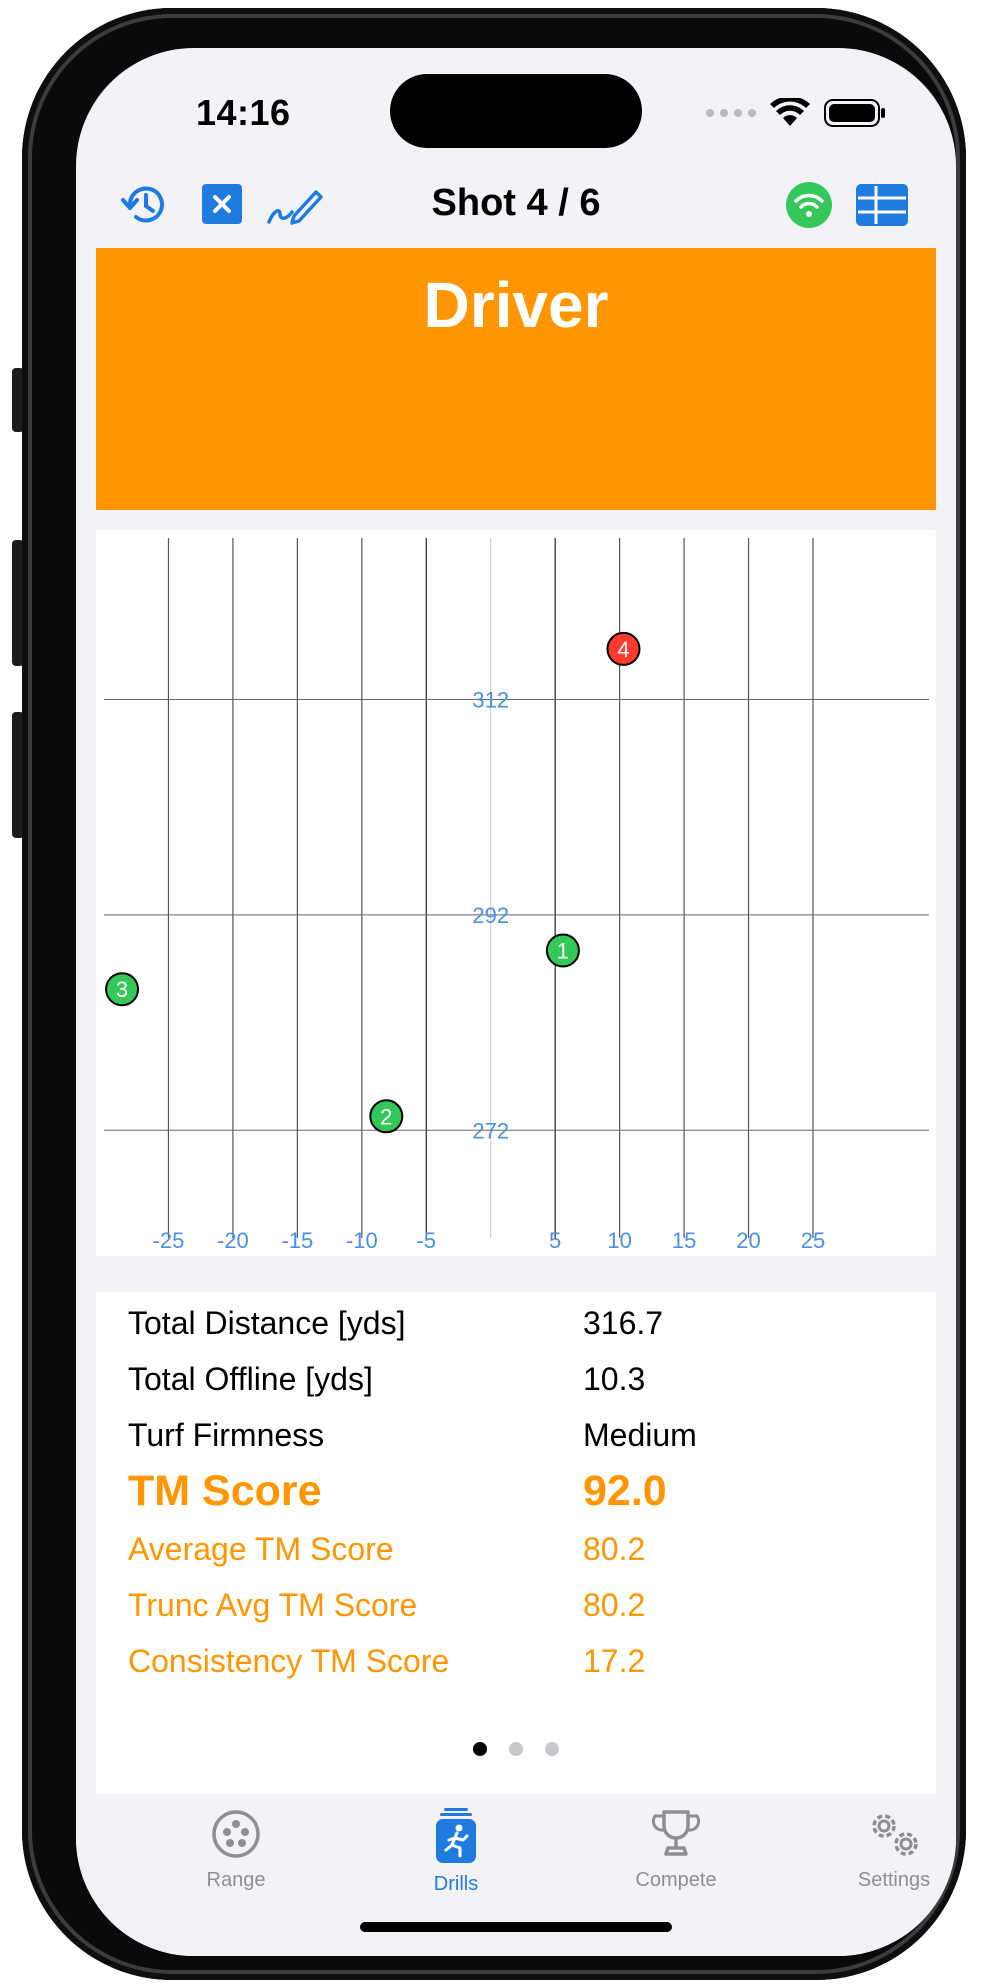 Image resolution: width=988 pixels, height=1988 pixels. Describe the element at coordinates (676, 1833) in the screenshot. I see `trophy-icon` at that location.